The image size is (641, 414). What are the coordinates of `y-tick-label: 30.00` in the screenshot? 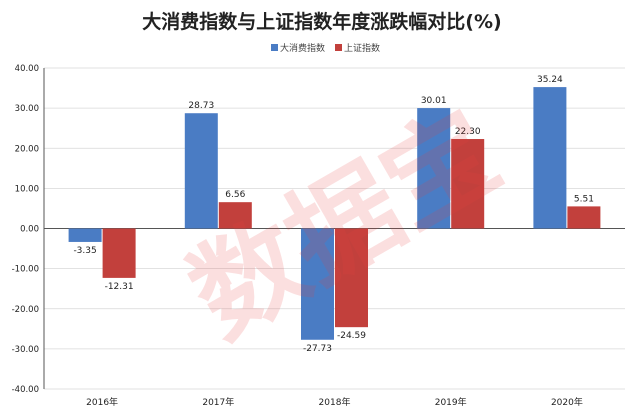 It's located at (27, 109).